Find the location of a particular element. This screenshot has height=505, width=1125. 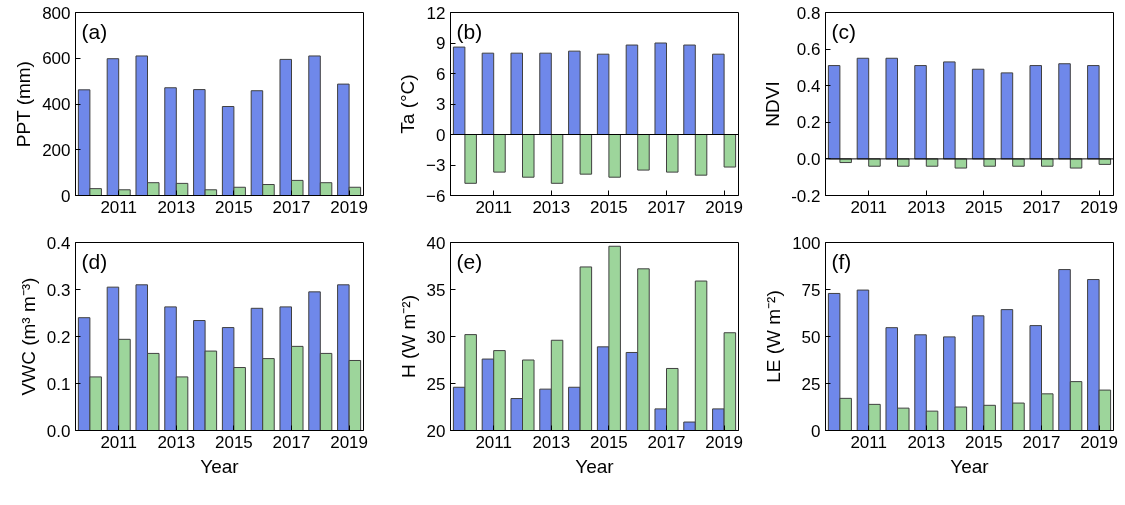

y-tick-label: 9 is located at coordinates (441, 43).